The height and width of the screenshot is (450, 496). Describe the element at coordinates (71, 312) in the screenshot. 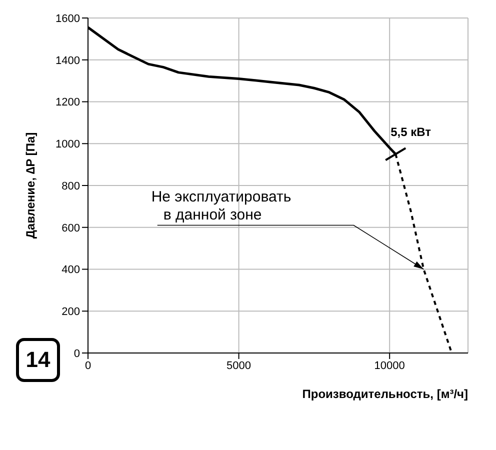

I see `y-tick-label: 200` at that location.